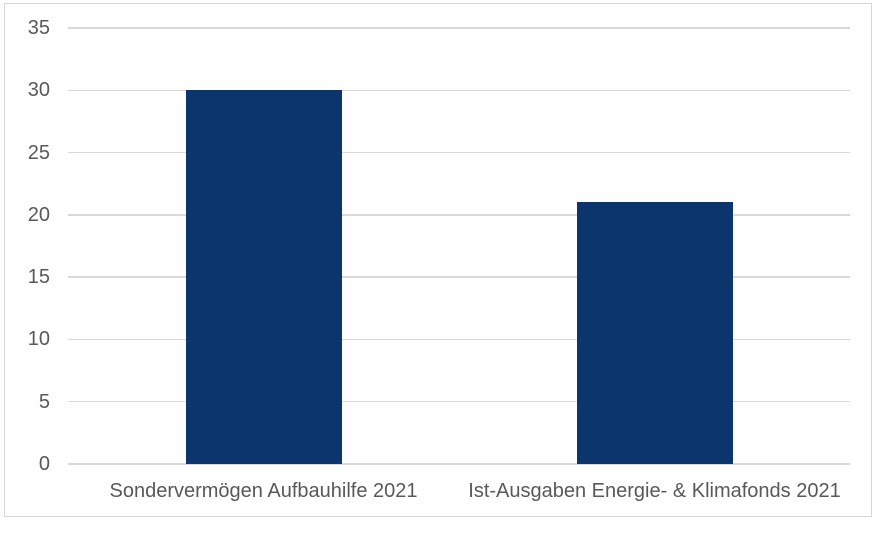 This screenshot has height=538, width=892. I want to click on y-axis-tick-label: 35, so click(38, 28).